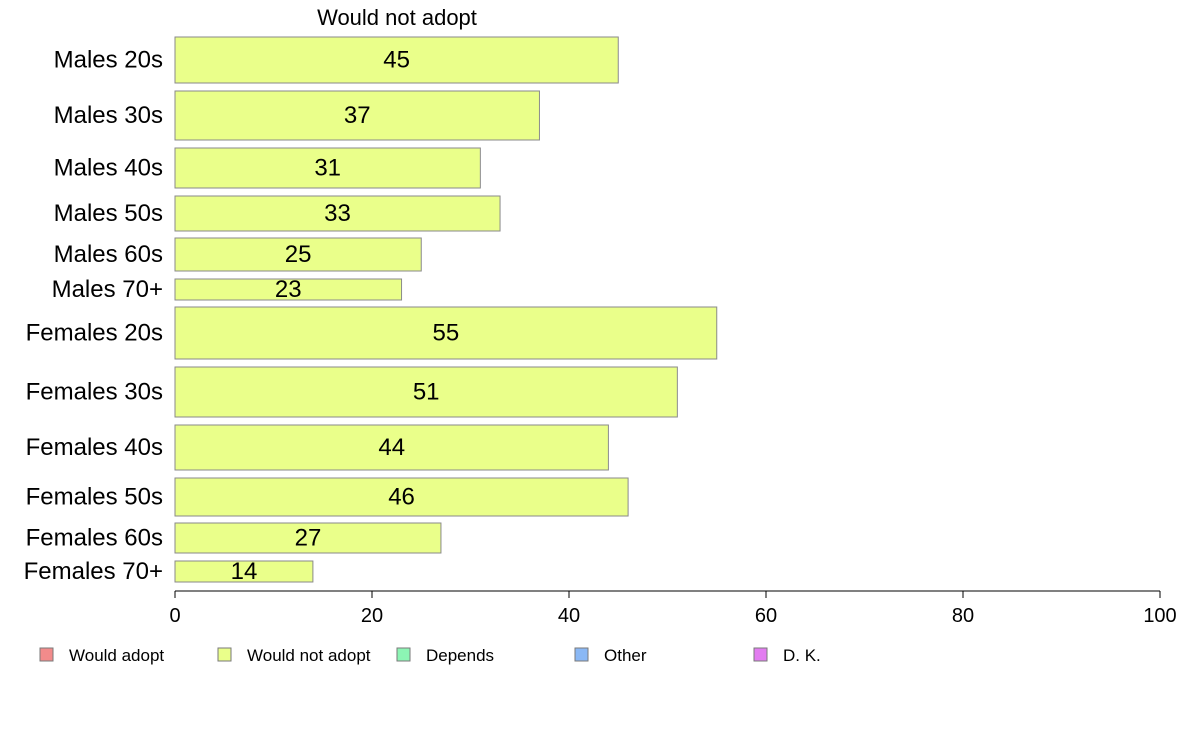 Image resolution: width=1188 pixels, height=736 pixels. What do you see at coordinates (569, 616) in the screenshot?
I see `x-tick-label: 40` at bounding box center [569, 616].